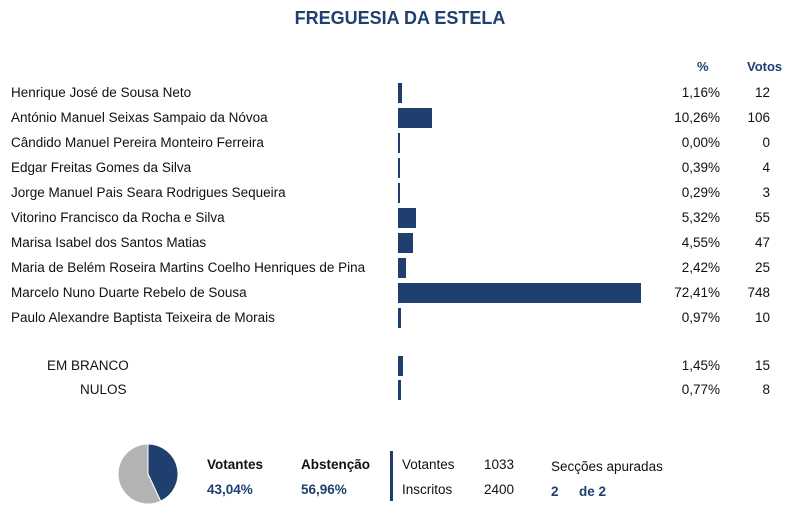 This screenshot has width=800, height=505. I want to click on votes-column-header: Votos, so click(765, 66).